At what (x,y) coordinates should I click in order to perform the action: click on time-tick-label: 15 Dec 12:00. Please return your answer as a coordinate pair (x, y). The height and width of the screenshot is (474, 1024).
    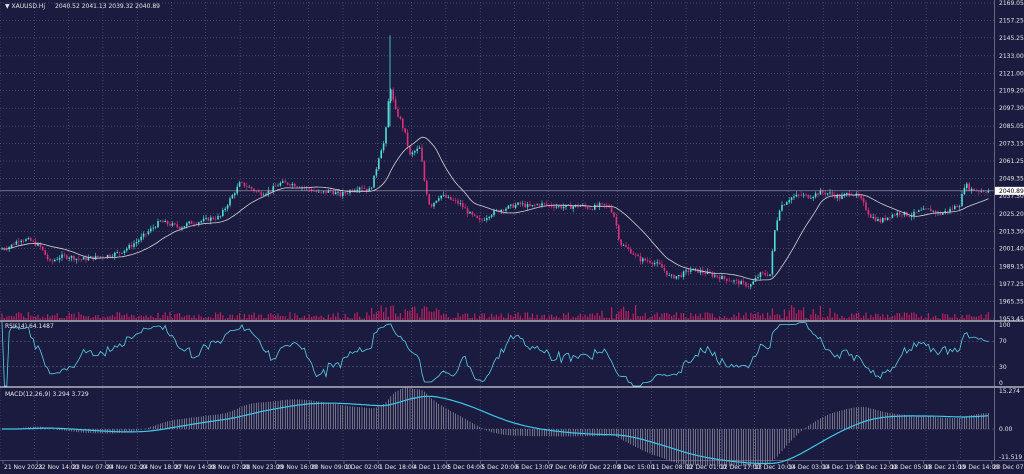
    Looking at the image, I should click on (876, 467).